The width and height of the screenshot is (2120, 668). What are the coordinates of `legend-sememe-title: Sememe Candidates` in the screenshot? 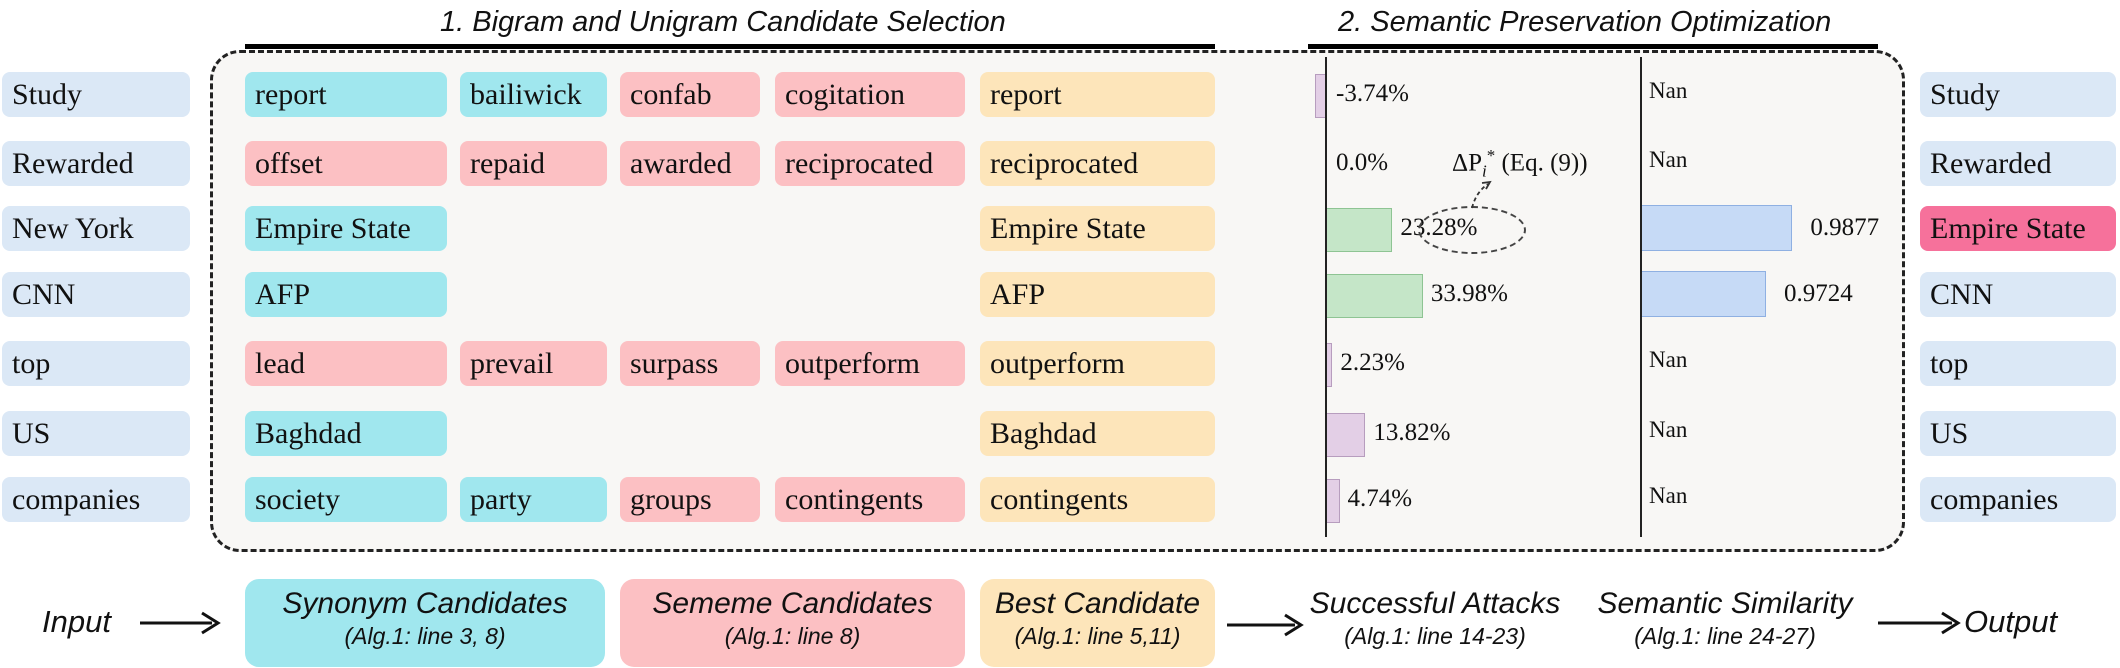 It's located at (792, 603).